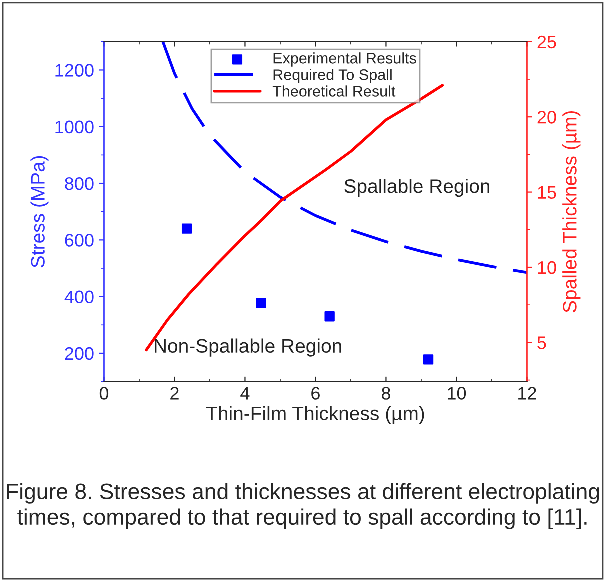 This screenshot has height=582, width=606. What do you see at coordinates (547, 193) in the screenshot?
I see `y2-tick-label: 15` at bounding box center [547, 193].